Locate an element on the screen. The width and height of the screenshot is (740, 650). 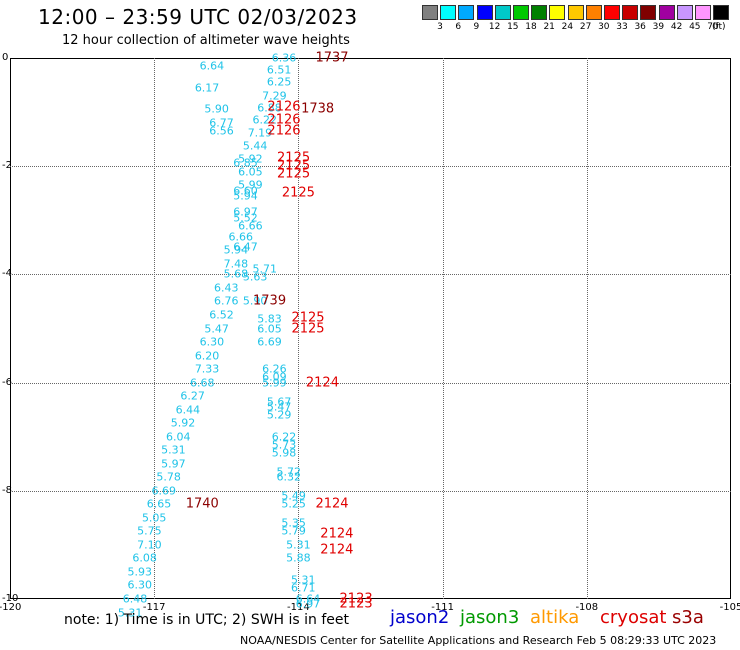
x-tick-label: -117 is located at coordinates (154, 607).